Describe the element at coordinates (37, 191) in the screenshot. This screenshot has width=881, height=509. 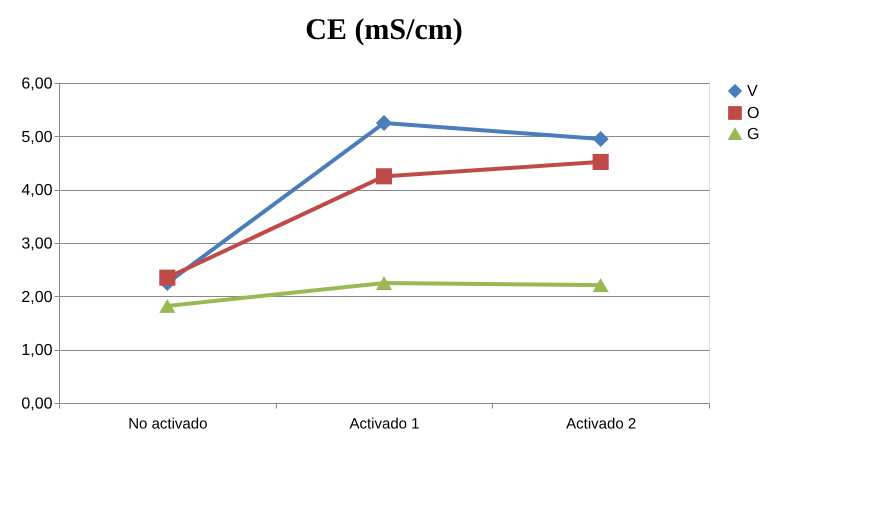
I see `y-tick-label: 4,00` at that location.